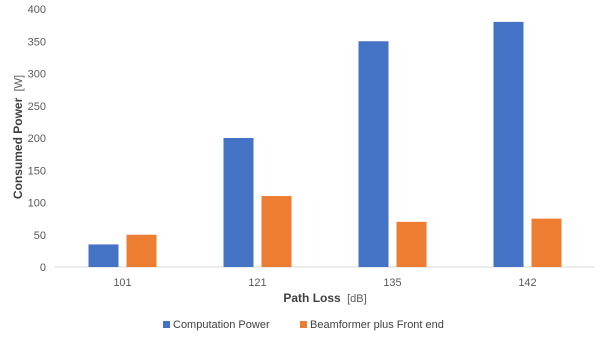 The image size is (605, 337). Describe the element at coordinates (122, 283) in the screenshot. I see `x-tick-label: 101` at that location.